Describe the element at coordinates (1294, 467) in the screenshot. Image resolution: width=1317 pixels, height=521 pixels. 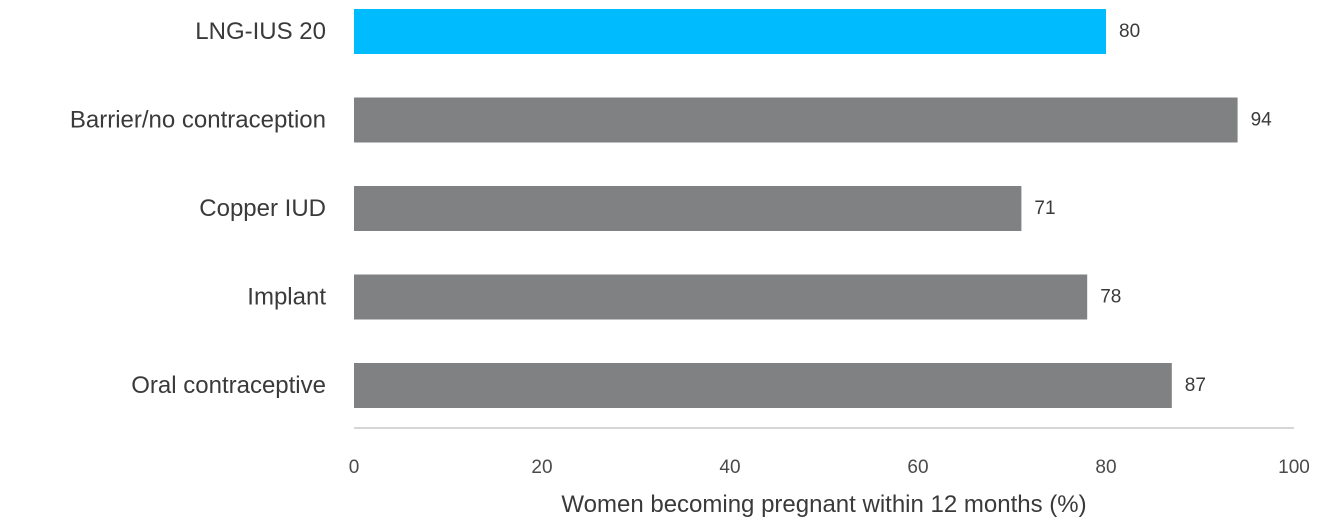
I see `x-tick-label-100: 100` at that location.